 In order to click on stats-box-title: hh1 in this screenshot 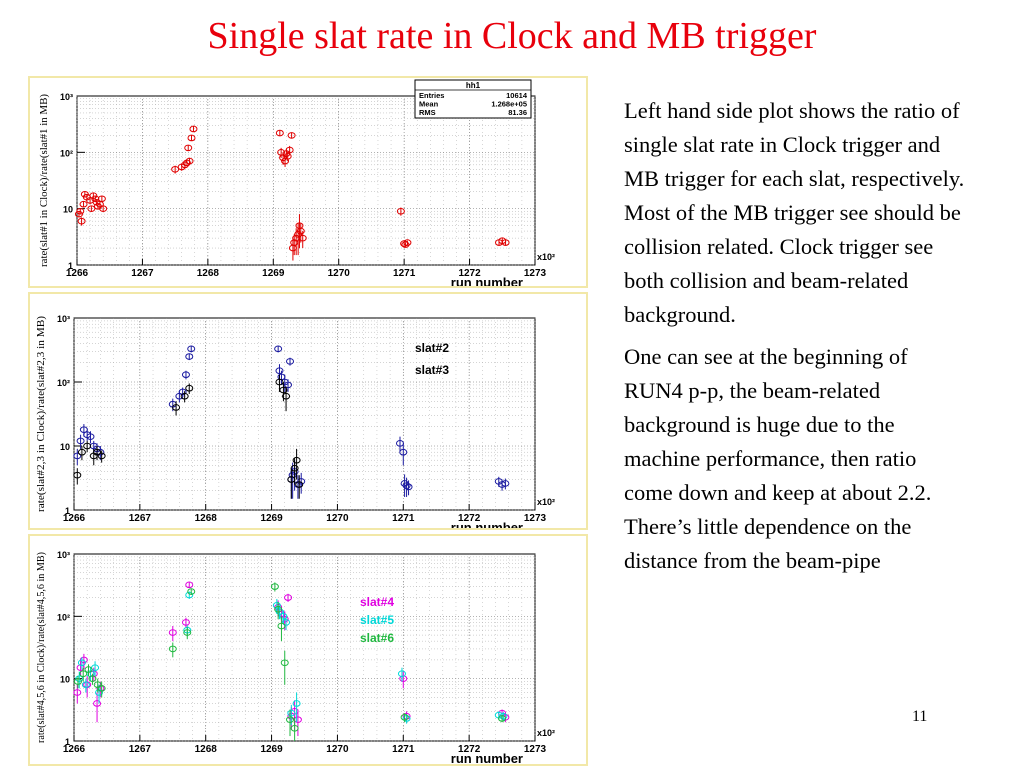, I will do `click(473, 85)`.